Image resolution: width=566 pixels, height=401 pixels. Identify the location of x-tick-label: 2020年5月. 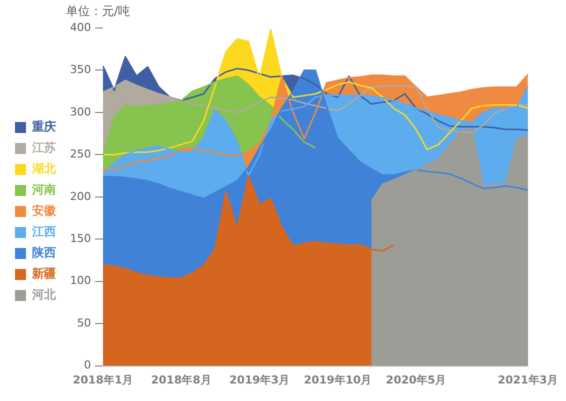
(416, 379).